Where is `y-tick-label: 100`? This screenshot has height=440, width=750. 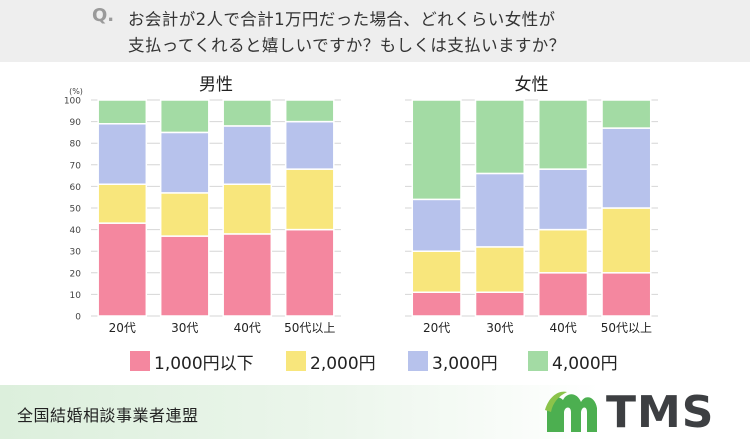
y-tick-label: 100 is located at coordinates (72, 102).